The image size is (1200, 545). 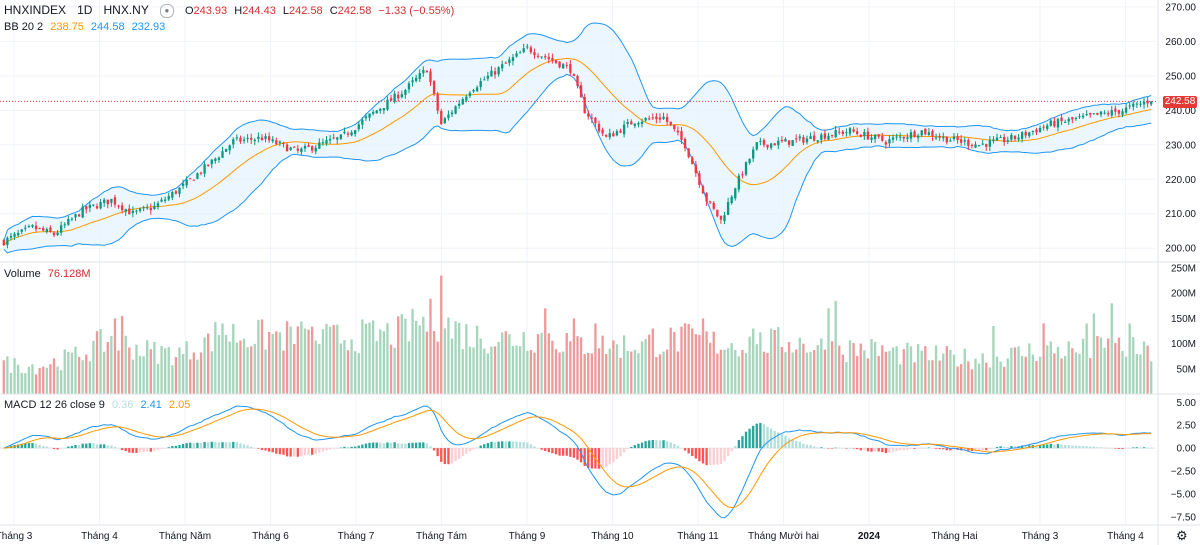 I want to click on time-tick-label: Tháng Hai, so click(x=954, y=536).